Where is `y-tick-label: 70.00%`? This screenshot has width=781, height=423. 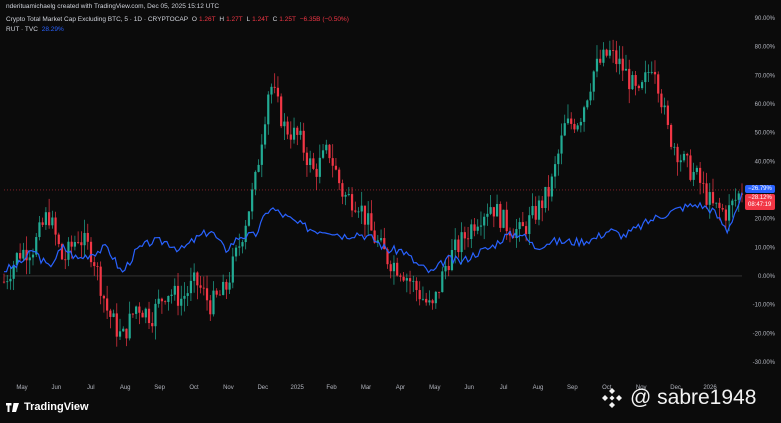 y-tick-label: 70.00% is located at coordinates (765, 76).